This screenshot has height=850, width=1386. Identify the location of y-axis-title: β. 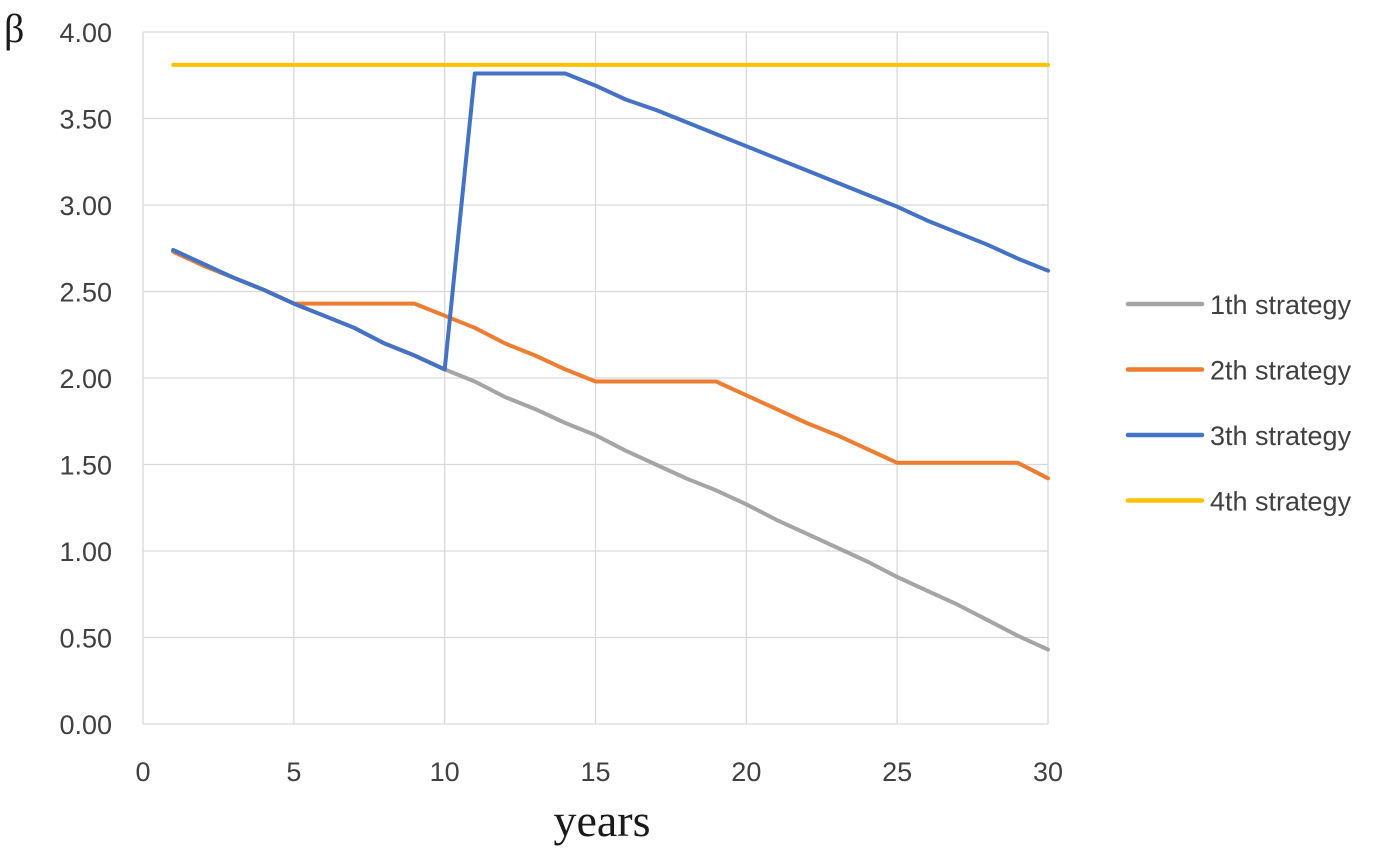
(14, 28).